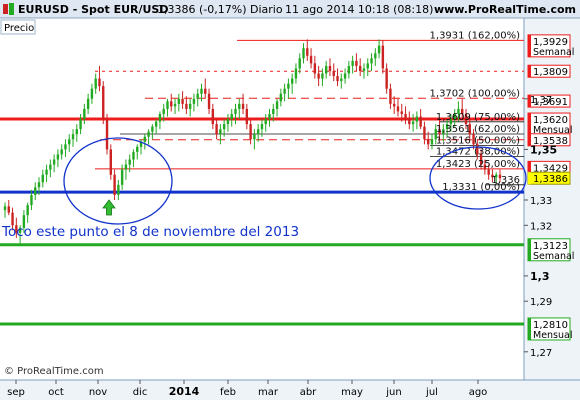 The width and height of the screenshot is (580, 400). What do you see at coordinates (478, 140) in the screenshot?
I see `level-label: 1,3516 (50,00%)` at bounding box center [478, 140].